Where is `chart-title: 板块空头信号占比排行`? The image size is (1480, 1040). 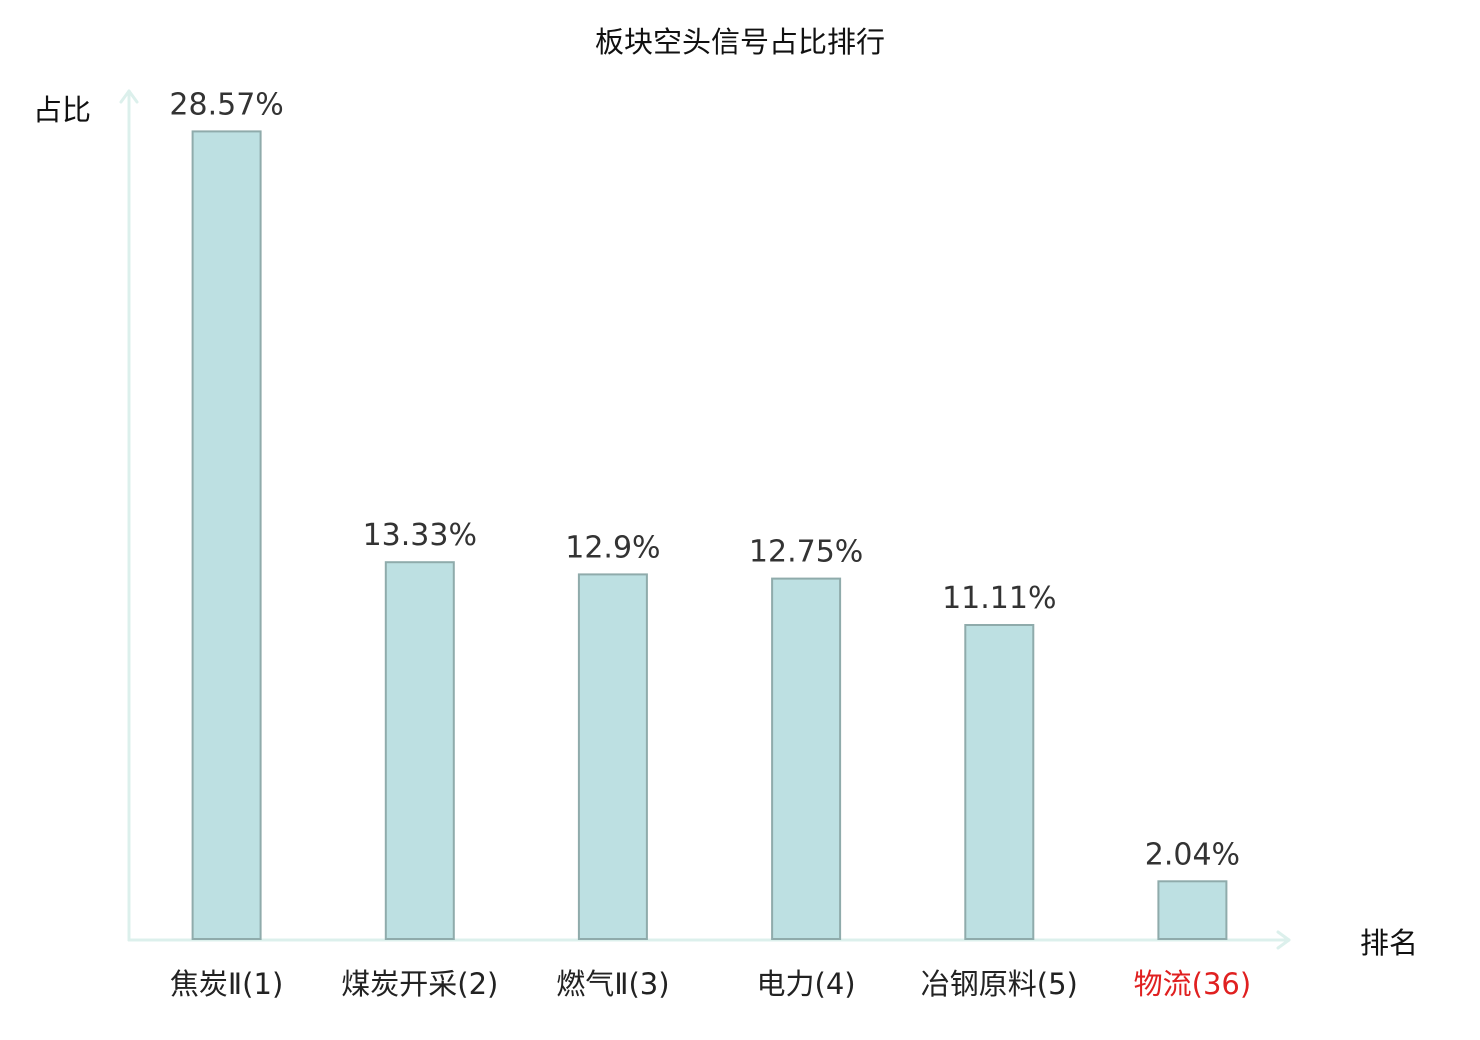 chart-title: 板块空头信号占比排行 is located at coordinates (740, 42).